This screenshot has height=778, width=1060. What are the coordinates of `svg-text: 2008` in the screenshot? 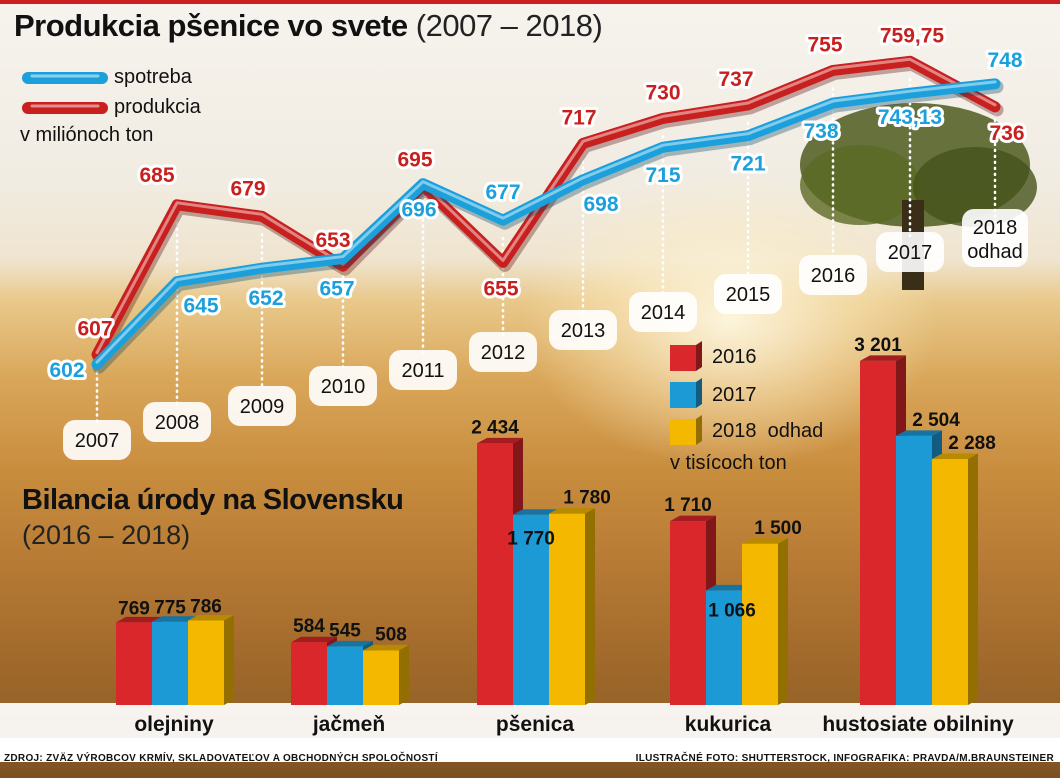 It's located at (177, 423).